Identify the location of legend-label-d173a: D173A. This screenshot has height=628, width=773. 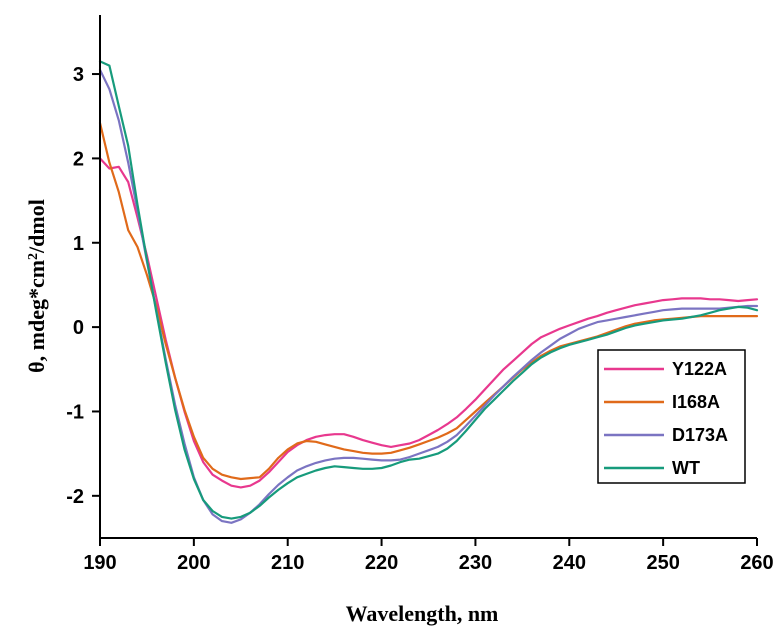
(700, 435).